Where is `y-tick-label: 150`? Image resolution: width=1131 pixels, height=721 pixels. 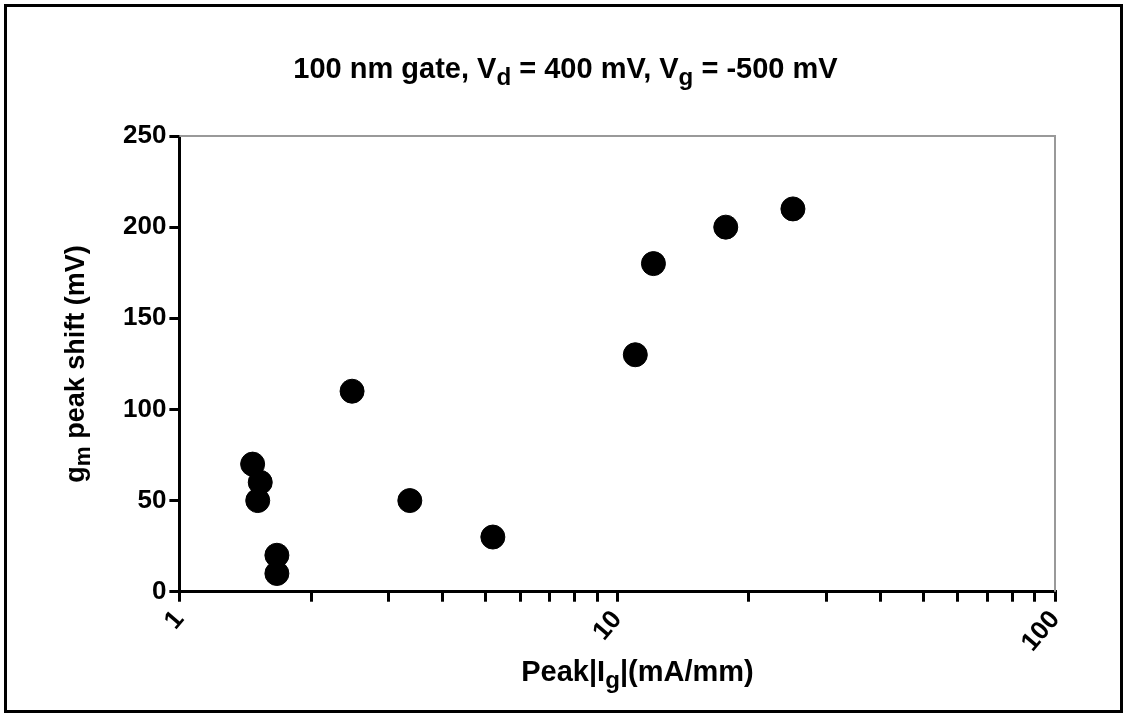
y-tick-label: 150 is located at coordinates (144, 316).